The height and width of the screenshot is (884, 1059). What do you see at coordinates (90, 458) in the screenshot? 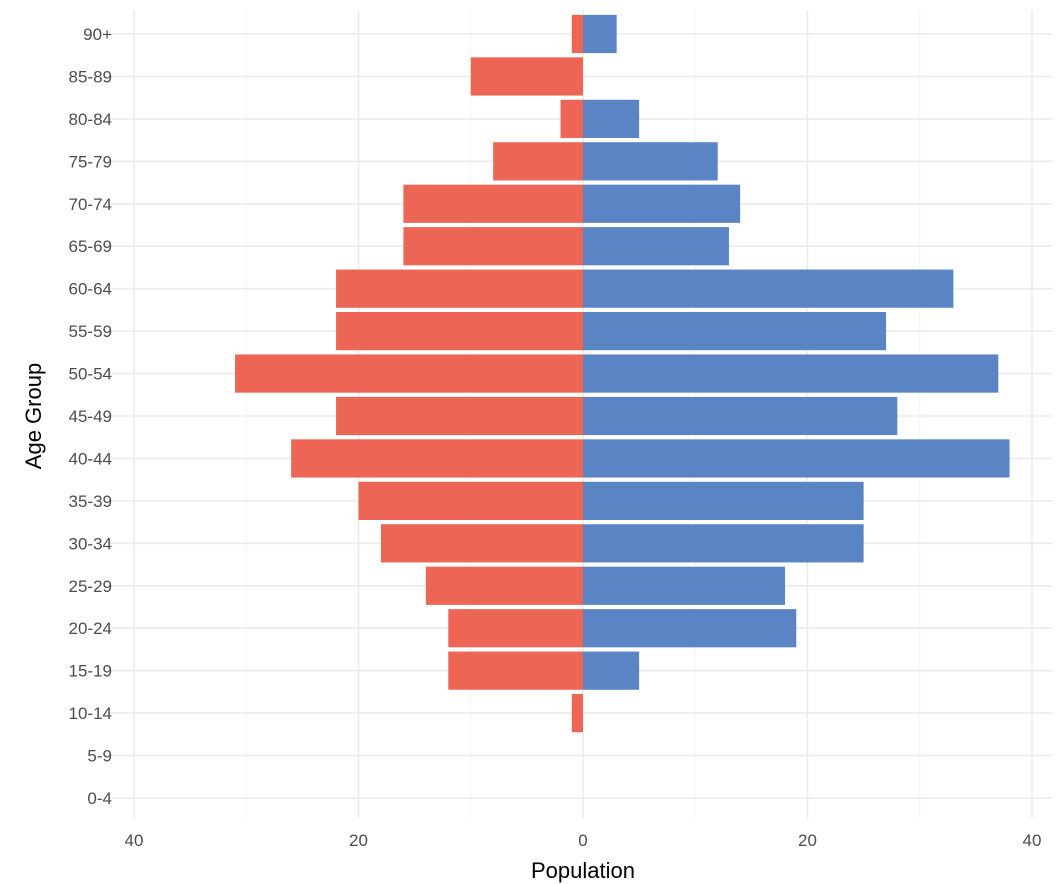
I see `y-tick-label: 40-44` at bounding box center [90, 458].